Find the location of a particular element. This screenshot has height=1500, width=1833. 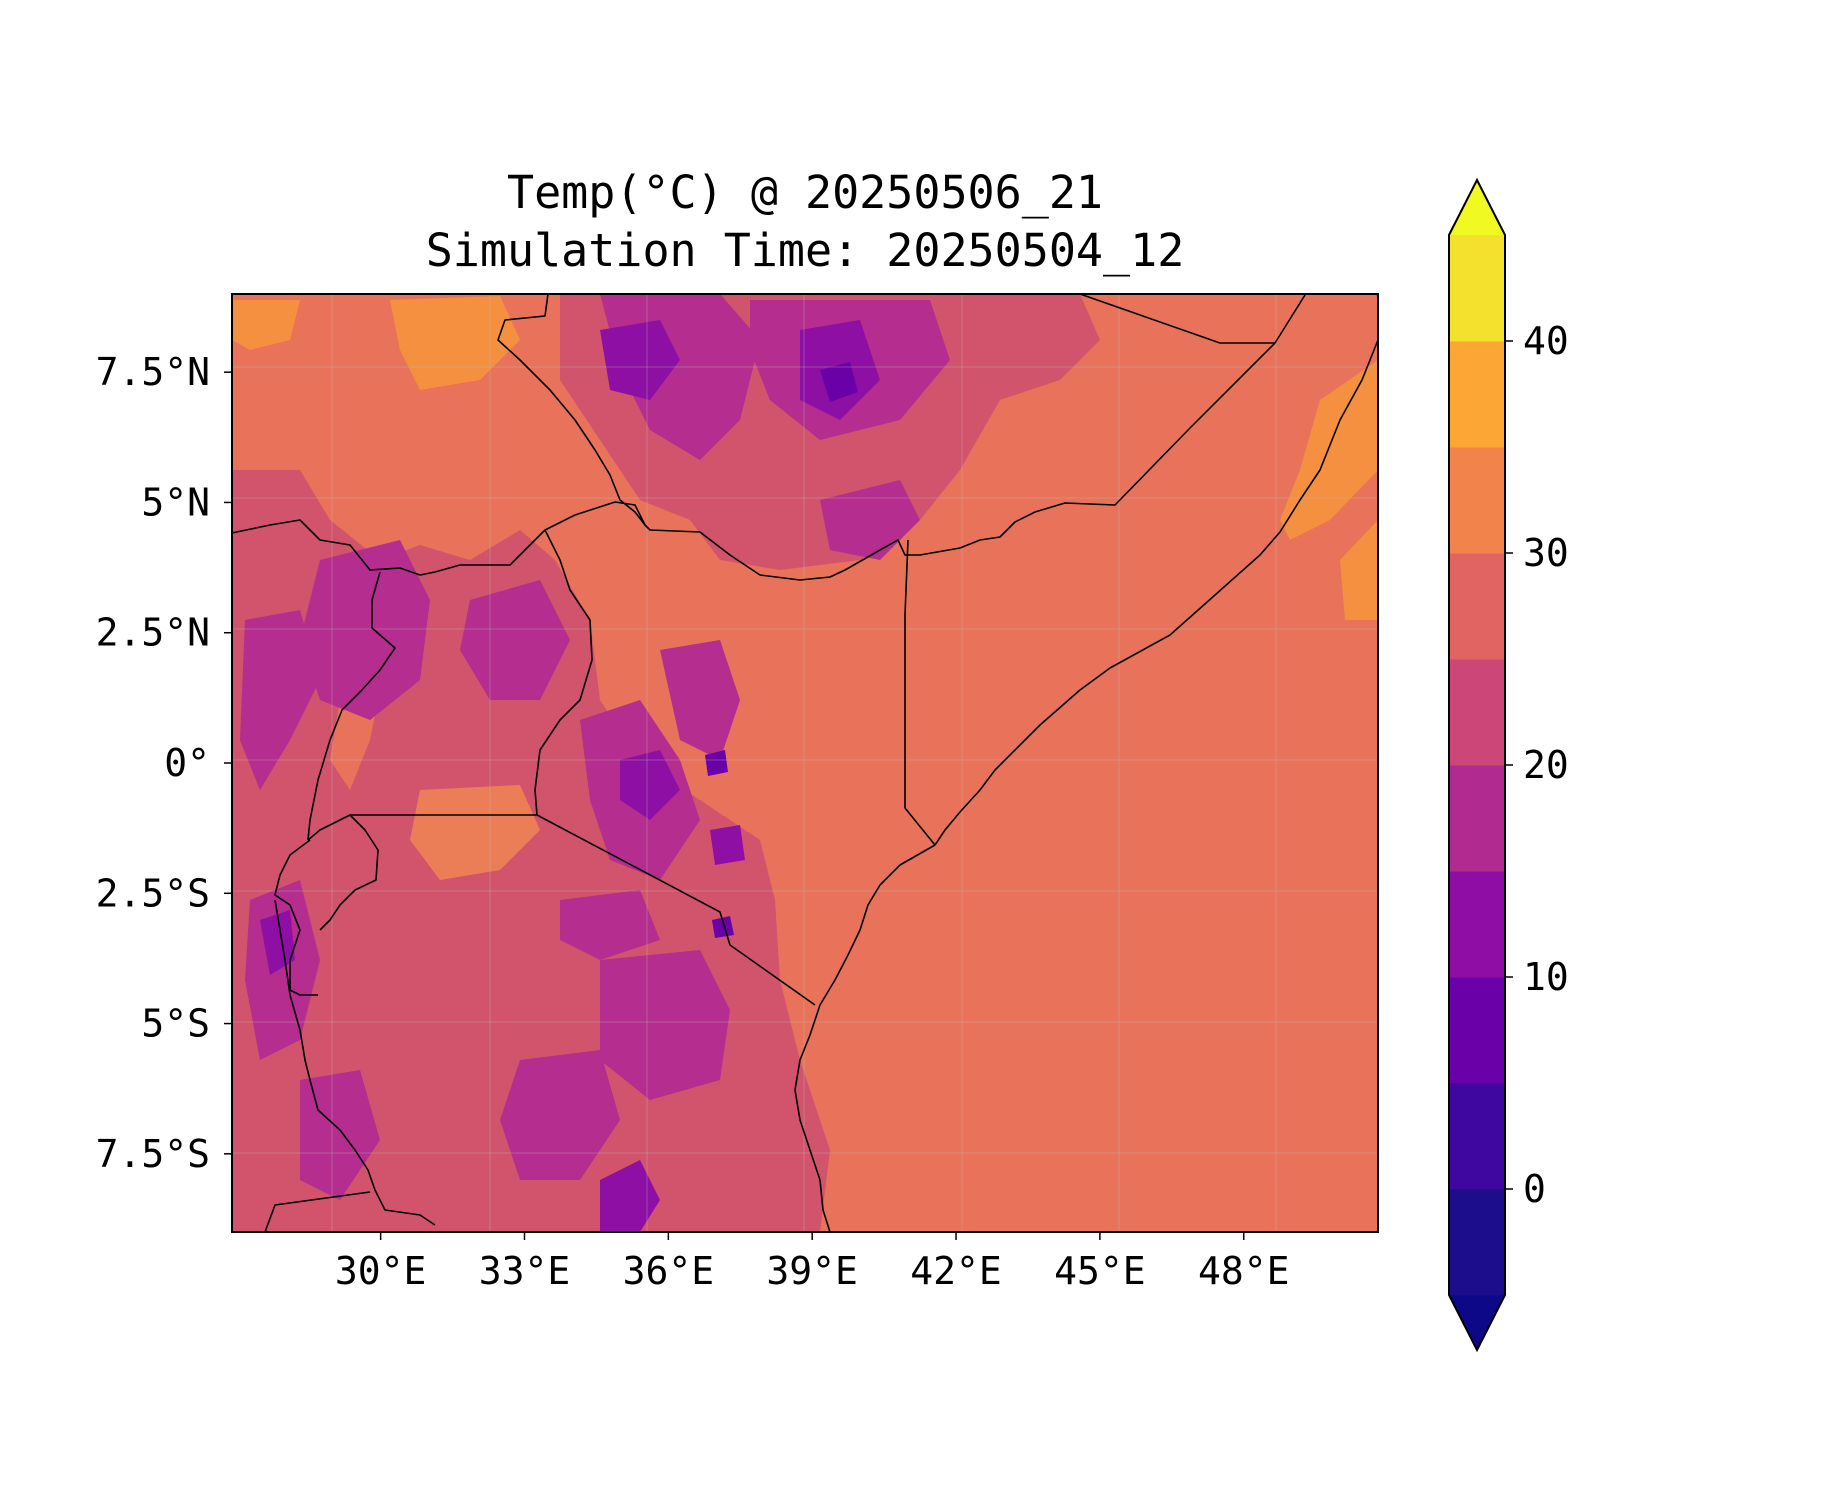

x-tick-label: 48°E is located at coordinates (1244, 1271).